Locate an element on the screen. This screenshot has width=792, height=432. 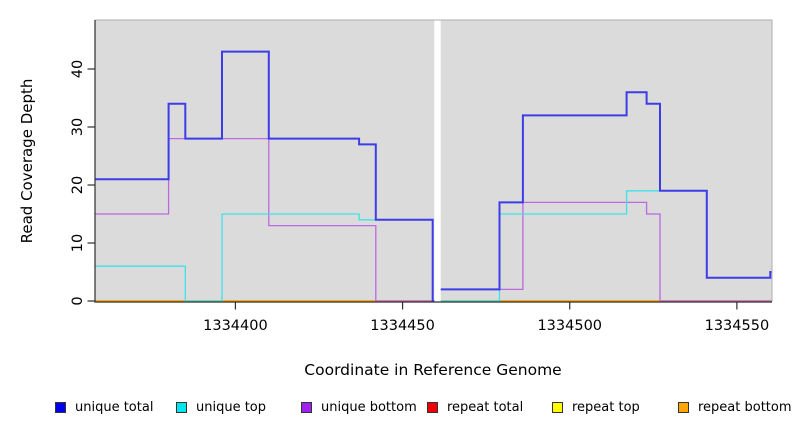
x-tick-label: 1334450 is located at coordinates (402, 326).